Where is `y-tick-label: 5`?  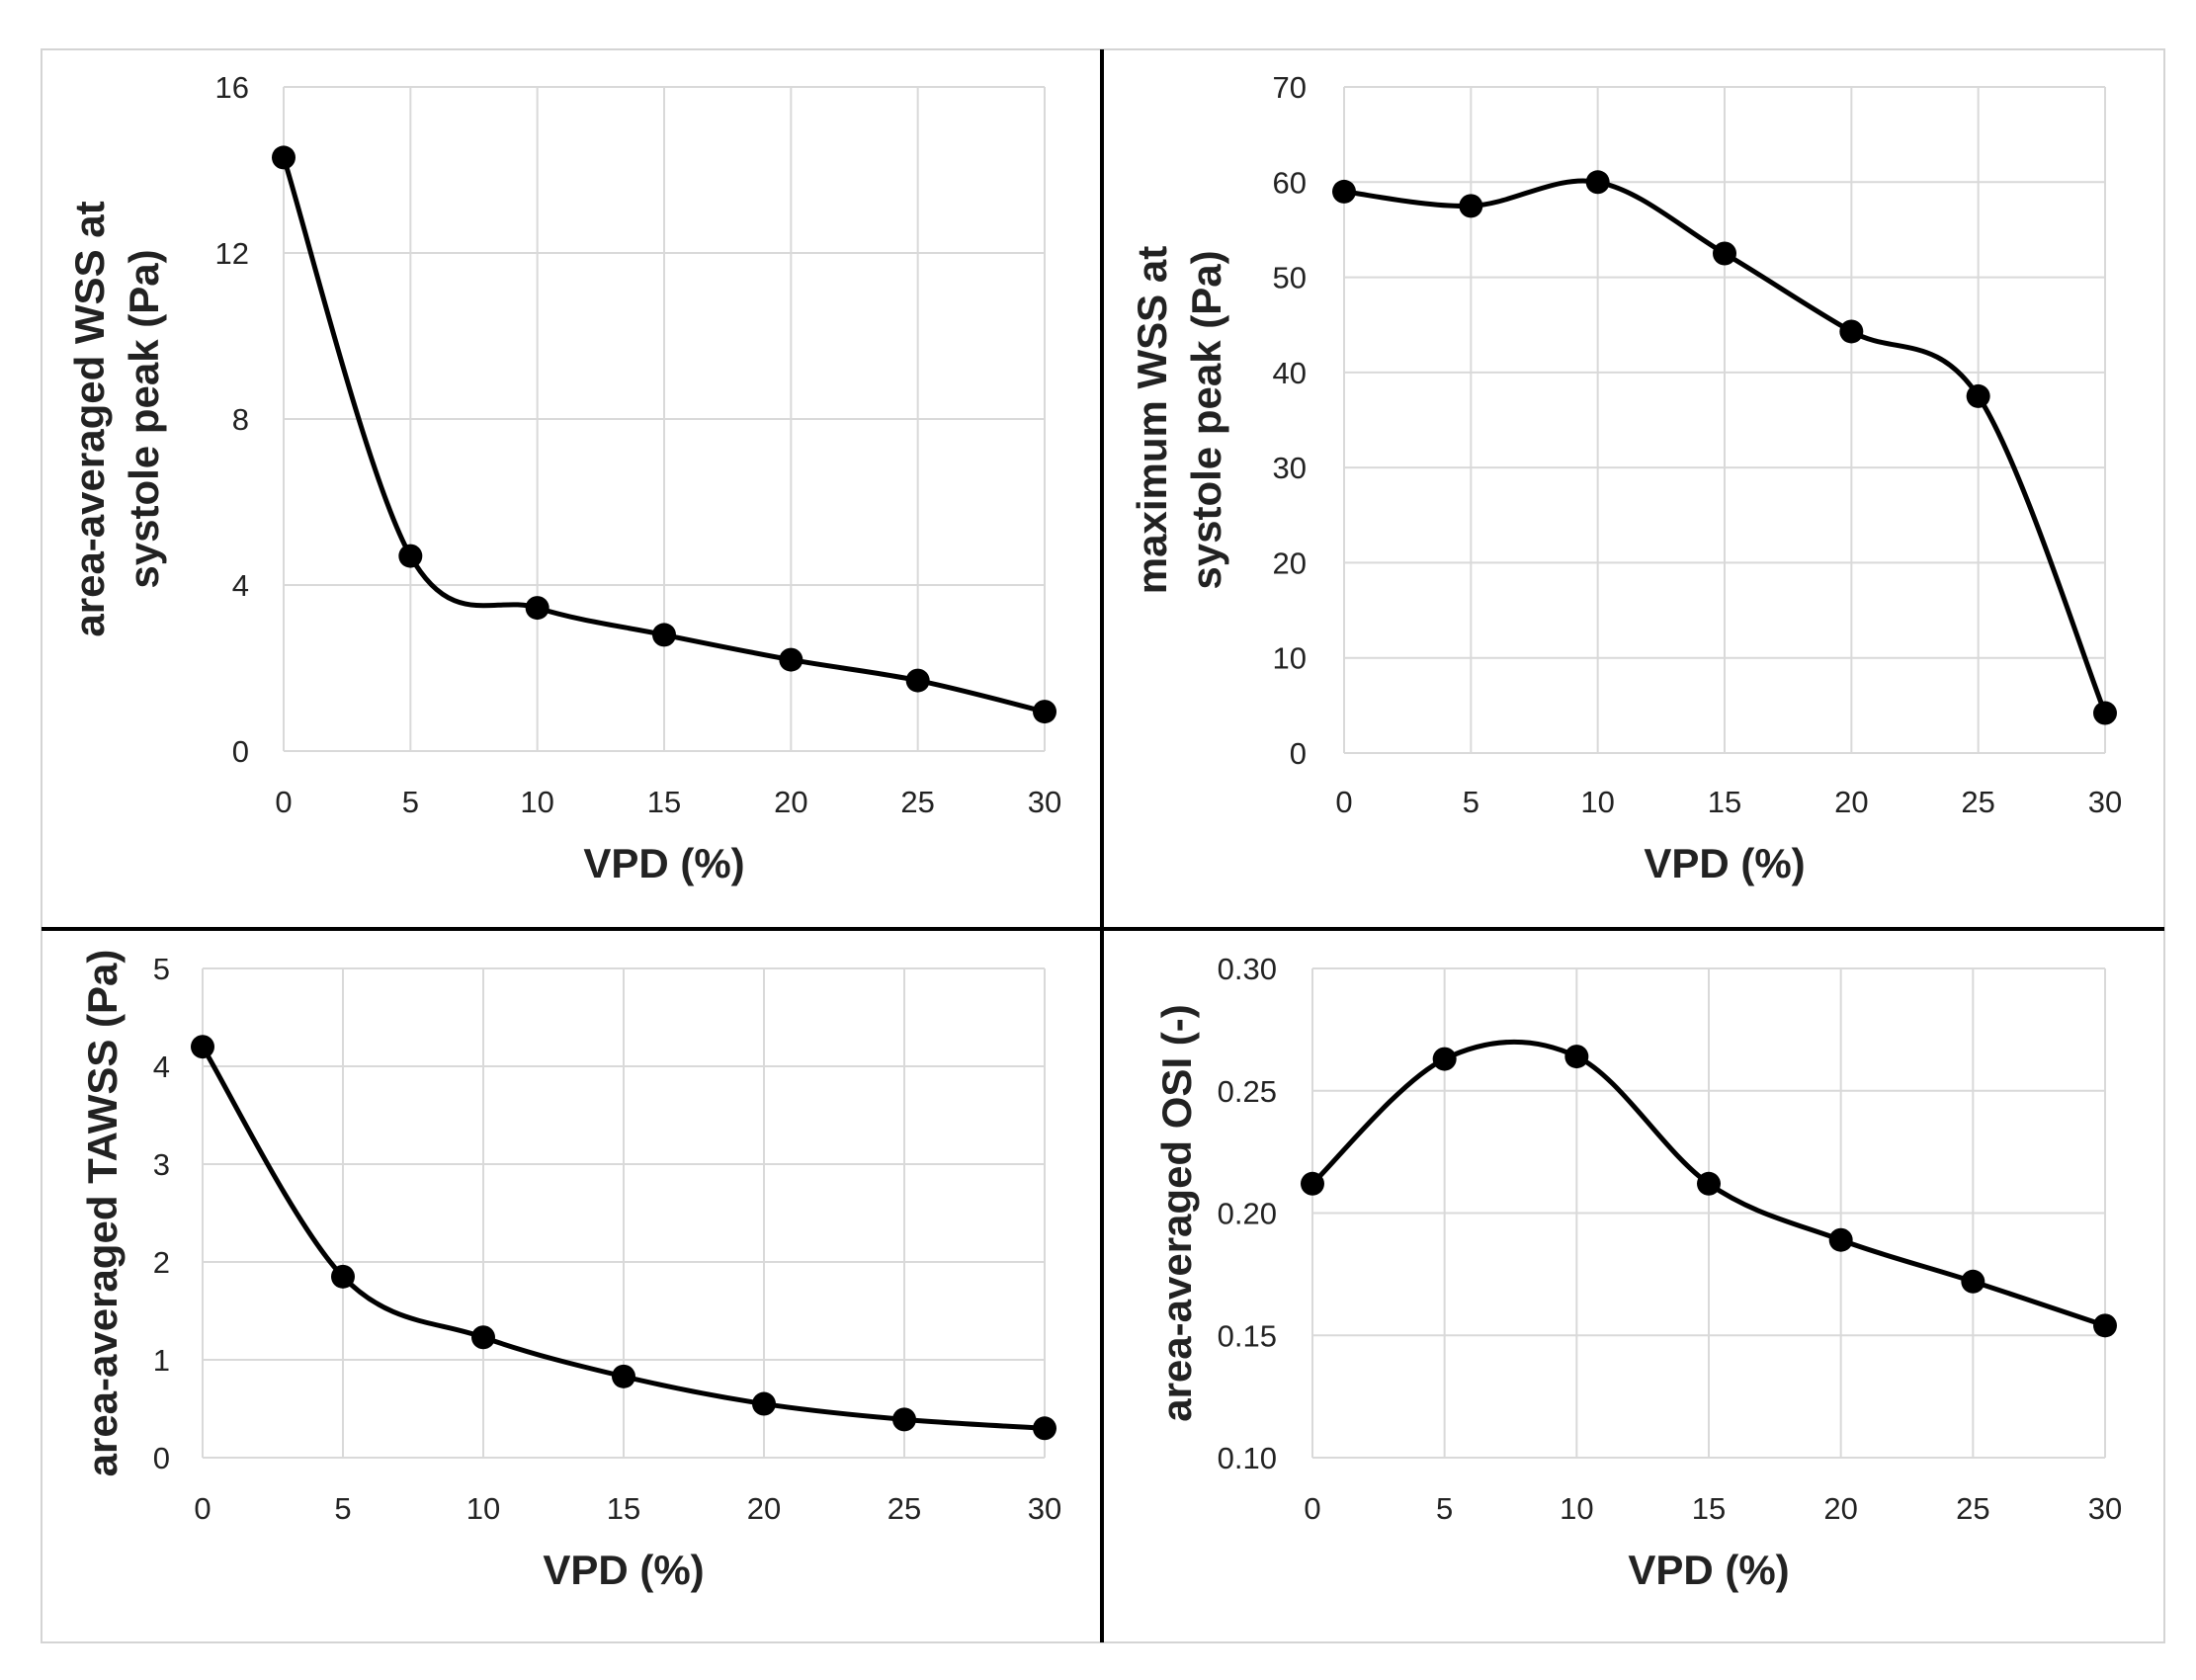
y-tick-label: 5 is located at coordinates (161, 969).